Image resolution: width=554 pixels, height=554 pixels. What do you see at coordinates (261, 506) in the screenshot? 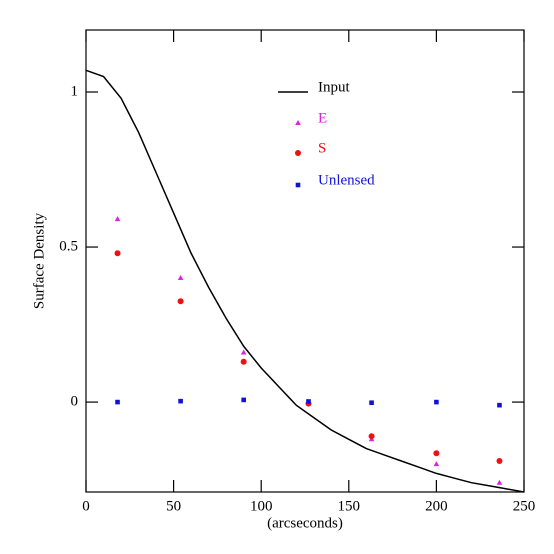
I see `x-tick-label: 100` at bounding box center [261, 506].